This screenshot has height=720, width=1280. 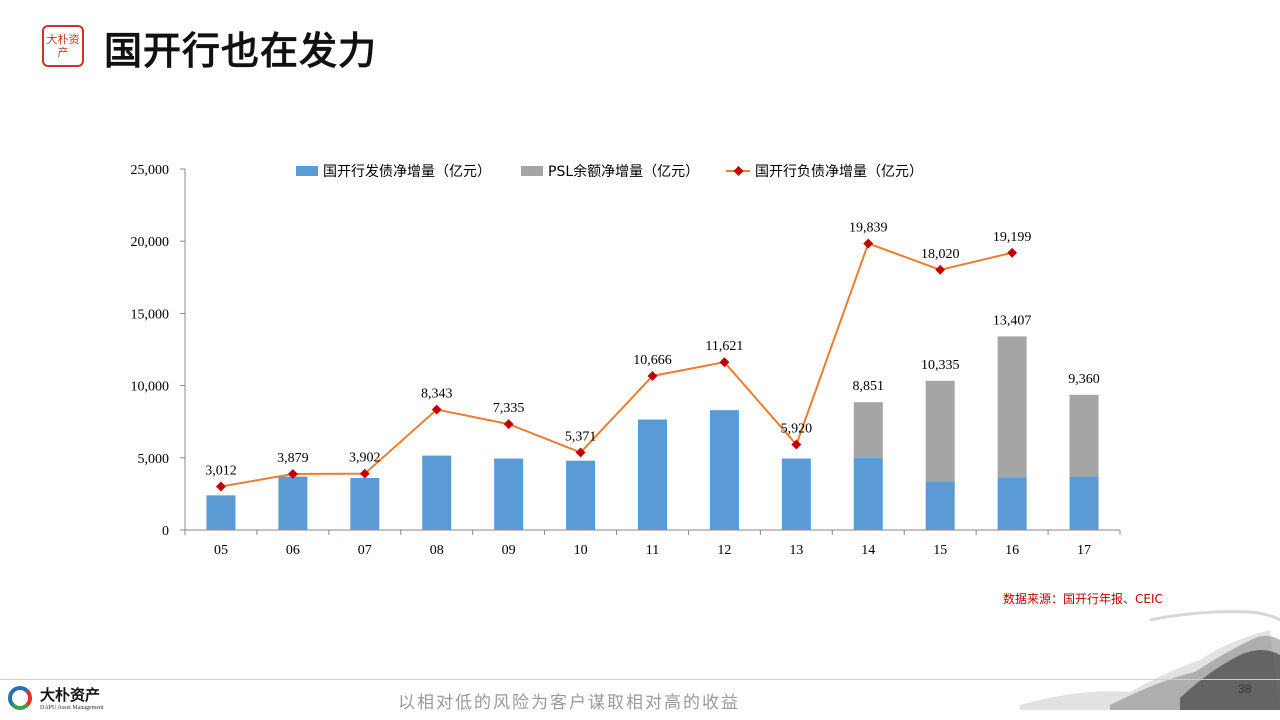 What do you see at coordinates (1245, 689) in the screenshot?
I see `page-number: 38` at bounding box center [1245, 689].